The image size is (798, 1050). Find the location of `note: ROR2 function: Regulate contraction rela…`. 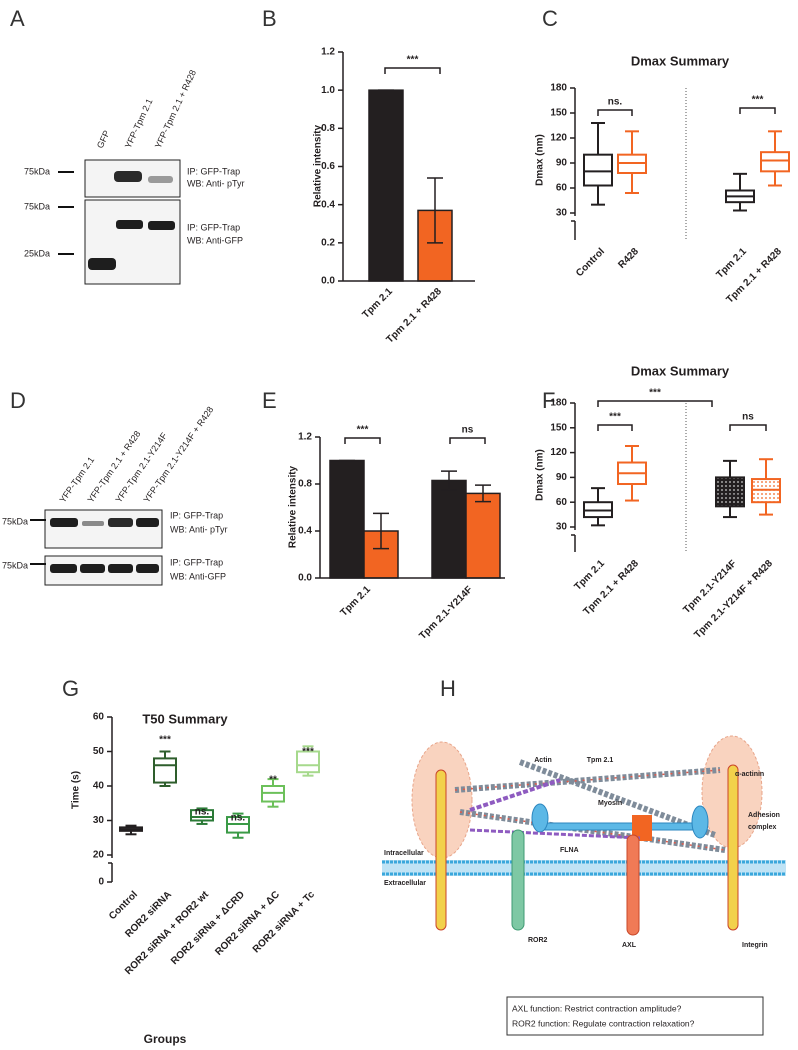

note: ROR2 function: Regulate contraction rela… is located at coordinates (603, 1023).